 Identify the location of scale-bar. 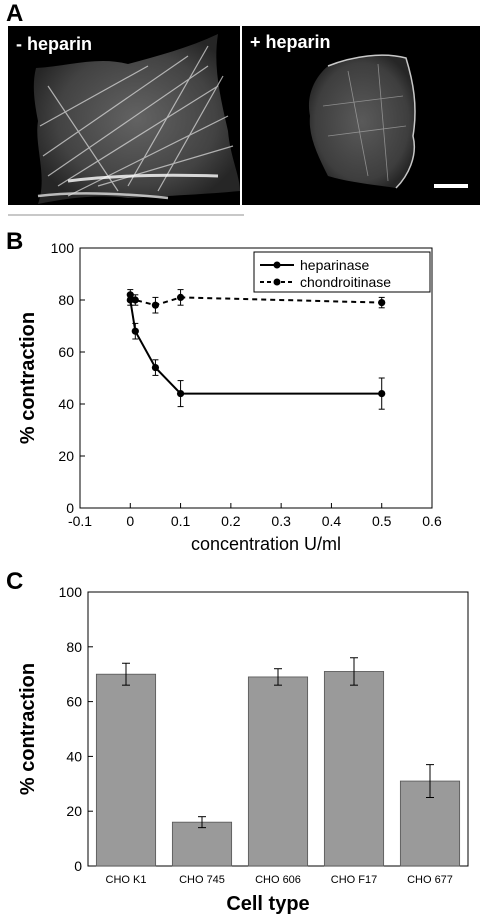
(451, 186).